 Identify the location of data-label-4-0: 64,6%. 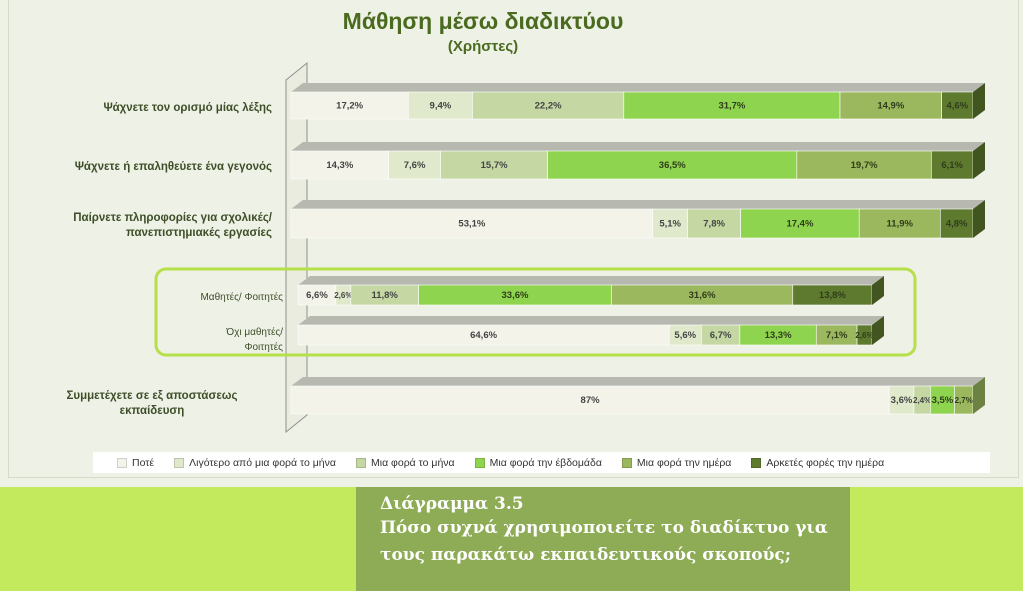
(483, 335).